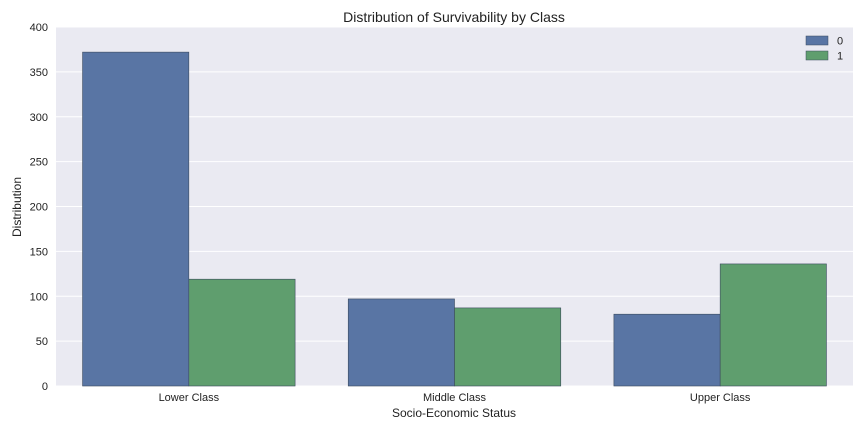 The image size is (864, 437). Describe the element at coordinates (840, 42) in the screenshot. I see `legend-label: 0` at that location.